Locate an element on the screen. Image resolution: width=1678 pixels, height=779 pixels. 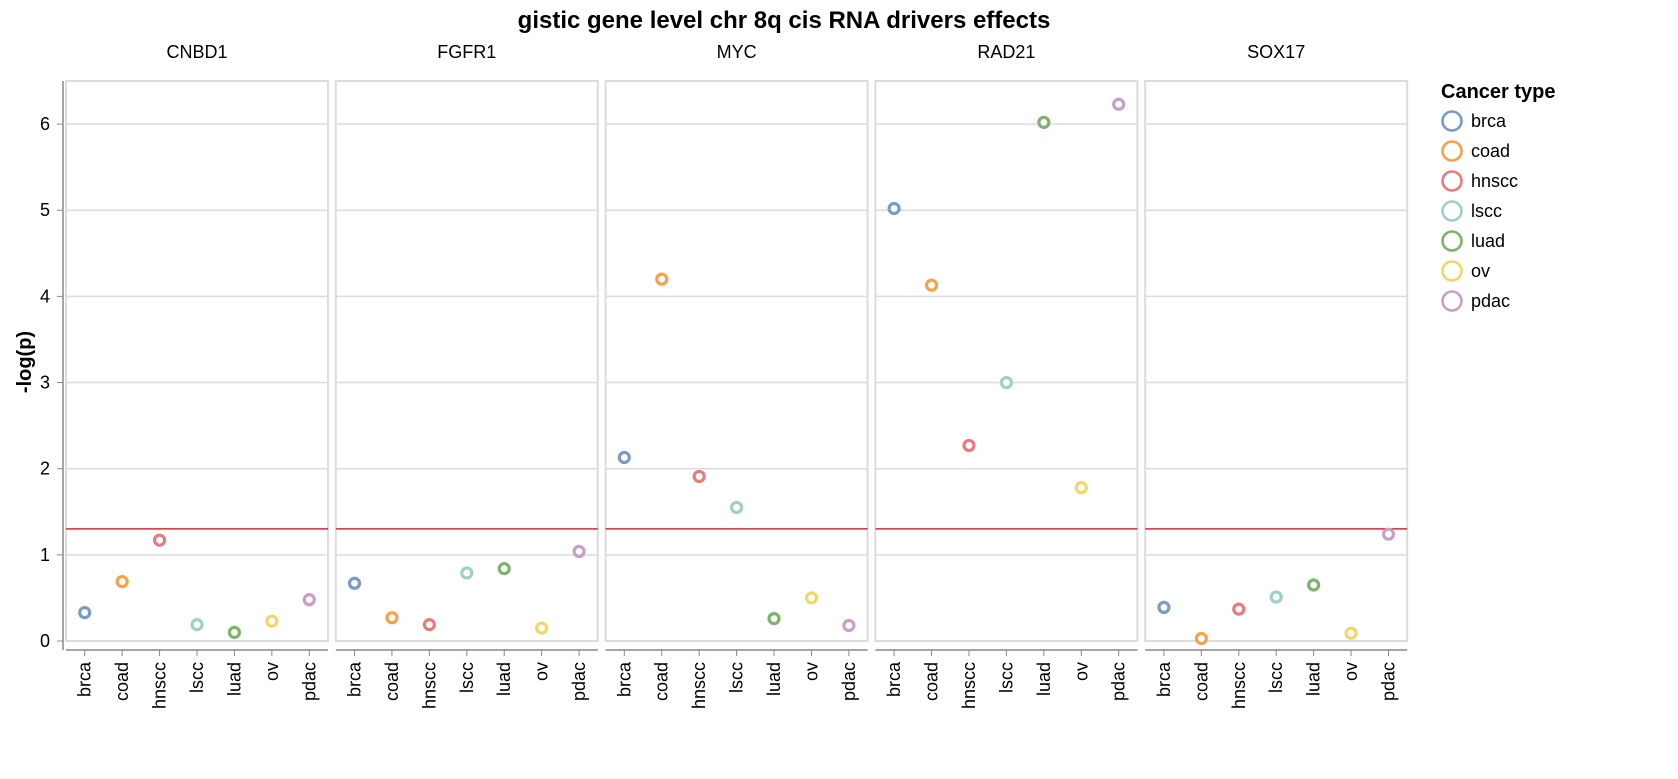
legend-symbol-coad is located at coordinates (1452, 151).